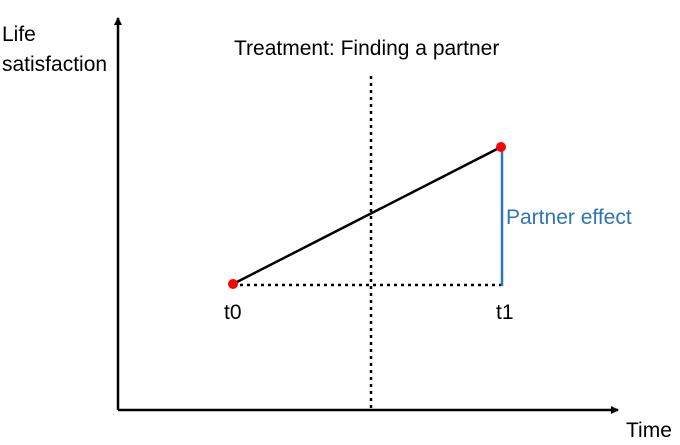 This screenshot has height=445, width=680. Describe the element at coordinates (367, 48) in the screenshot. I see `treatment-label: Treatment: Finding a partner` at that location.